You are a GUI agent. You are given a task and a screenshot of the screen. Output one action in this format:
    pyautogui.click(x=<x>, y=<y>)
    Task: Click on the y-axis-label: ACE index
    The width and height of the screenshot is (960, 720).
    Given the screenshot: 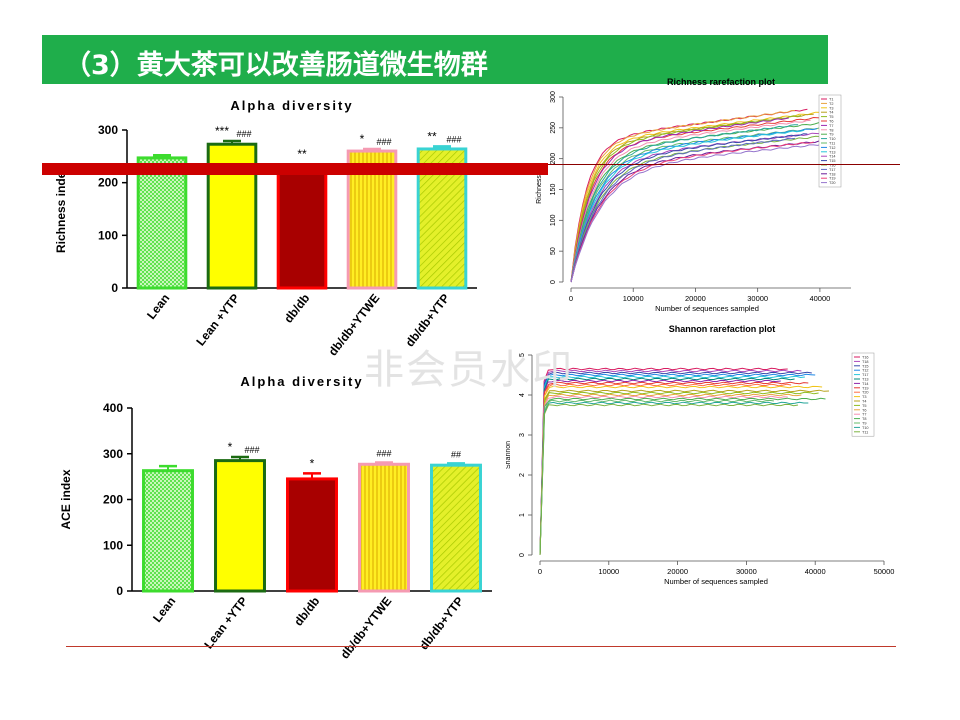 What is the action you would take?
    pyautogui.click(x=66, y=499)
    